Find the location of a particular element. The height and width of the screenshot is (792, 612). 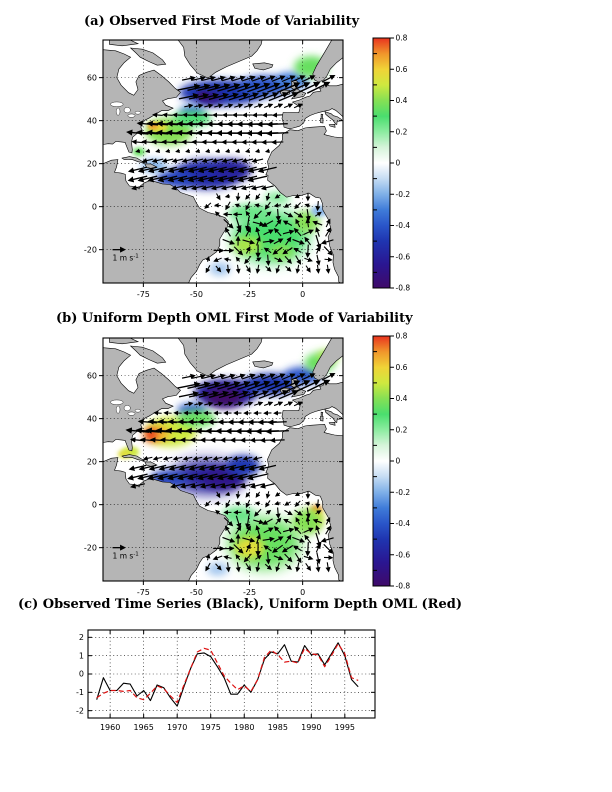

reference-vector: 1 m s-1 is located at coordinates (125, 254).